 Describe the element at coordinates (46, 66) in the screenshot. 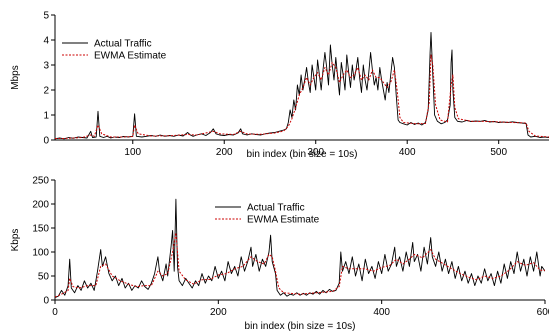

I see `y-tick-label: 3` at that location.